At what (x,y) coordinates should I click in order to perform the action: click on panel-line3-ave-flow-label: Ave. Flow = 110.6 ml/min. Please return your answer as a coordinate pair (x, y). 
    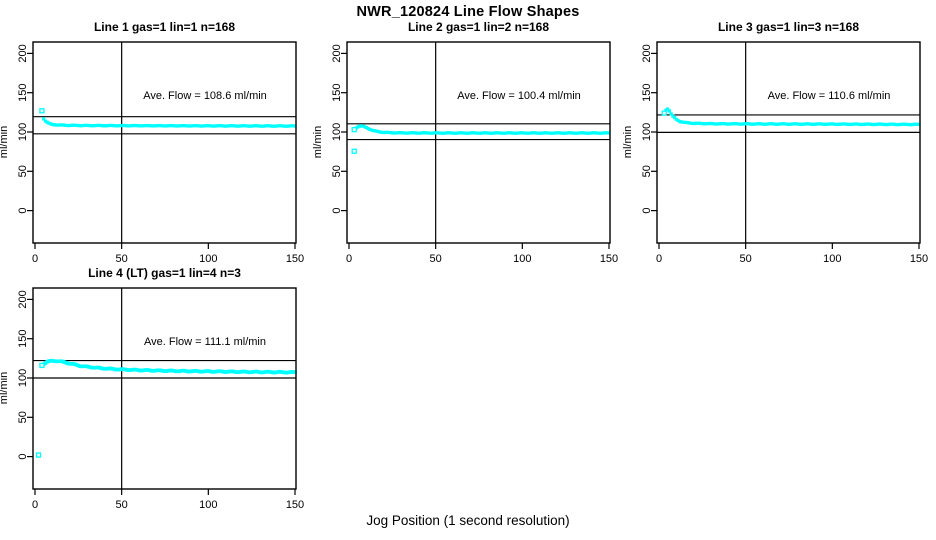
    Looking at the image, I should click on (829, 96).